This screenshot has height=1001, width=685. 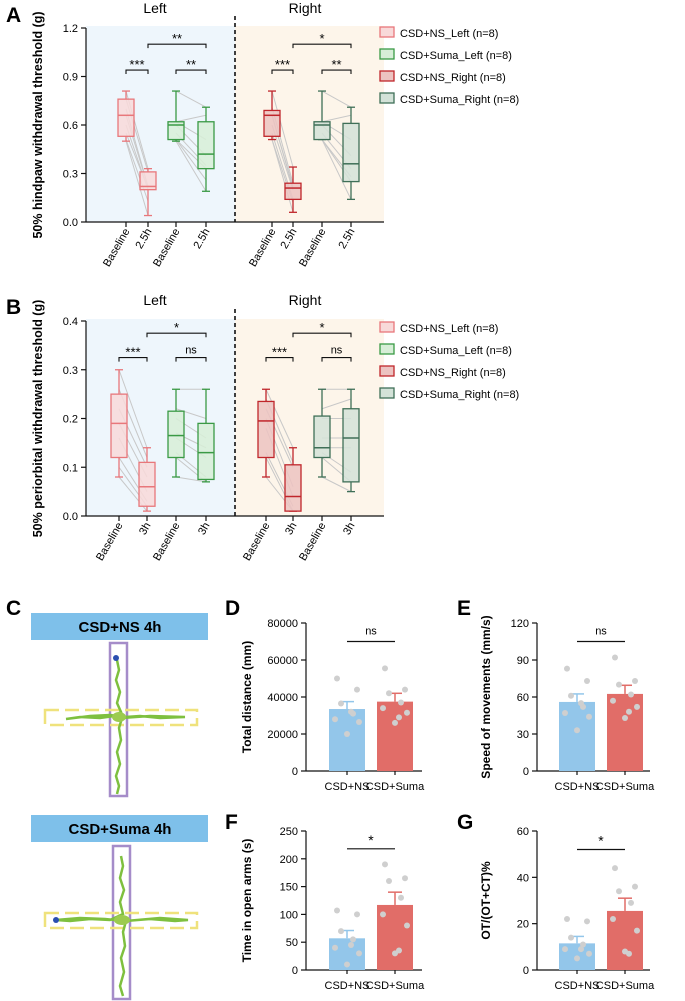 What do you see at coordinates (346, 239) in the screenshot?
I see `x-tick-label: 2.5h` at bounding box center [346, 239].